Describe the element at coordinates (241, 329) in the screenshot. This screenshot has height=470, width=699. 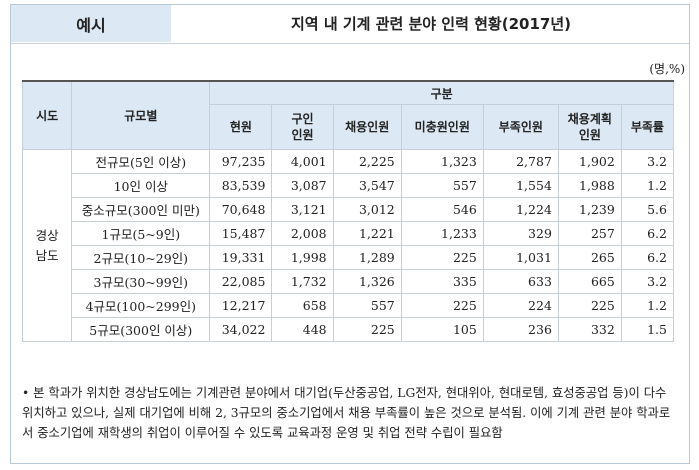
I see `value-cell: 34,022` at that location.